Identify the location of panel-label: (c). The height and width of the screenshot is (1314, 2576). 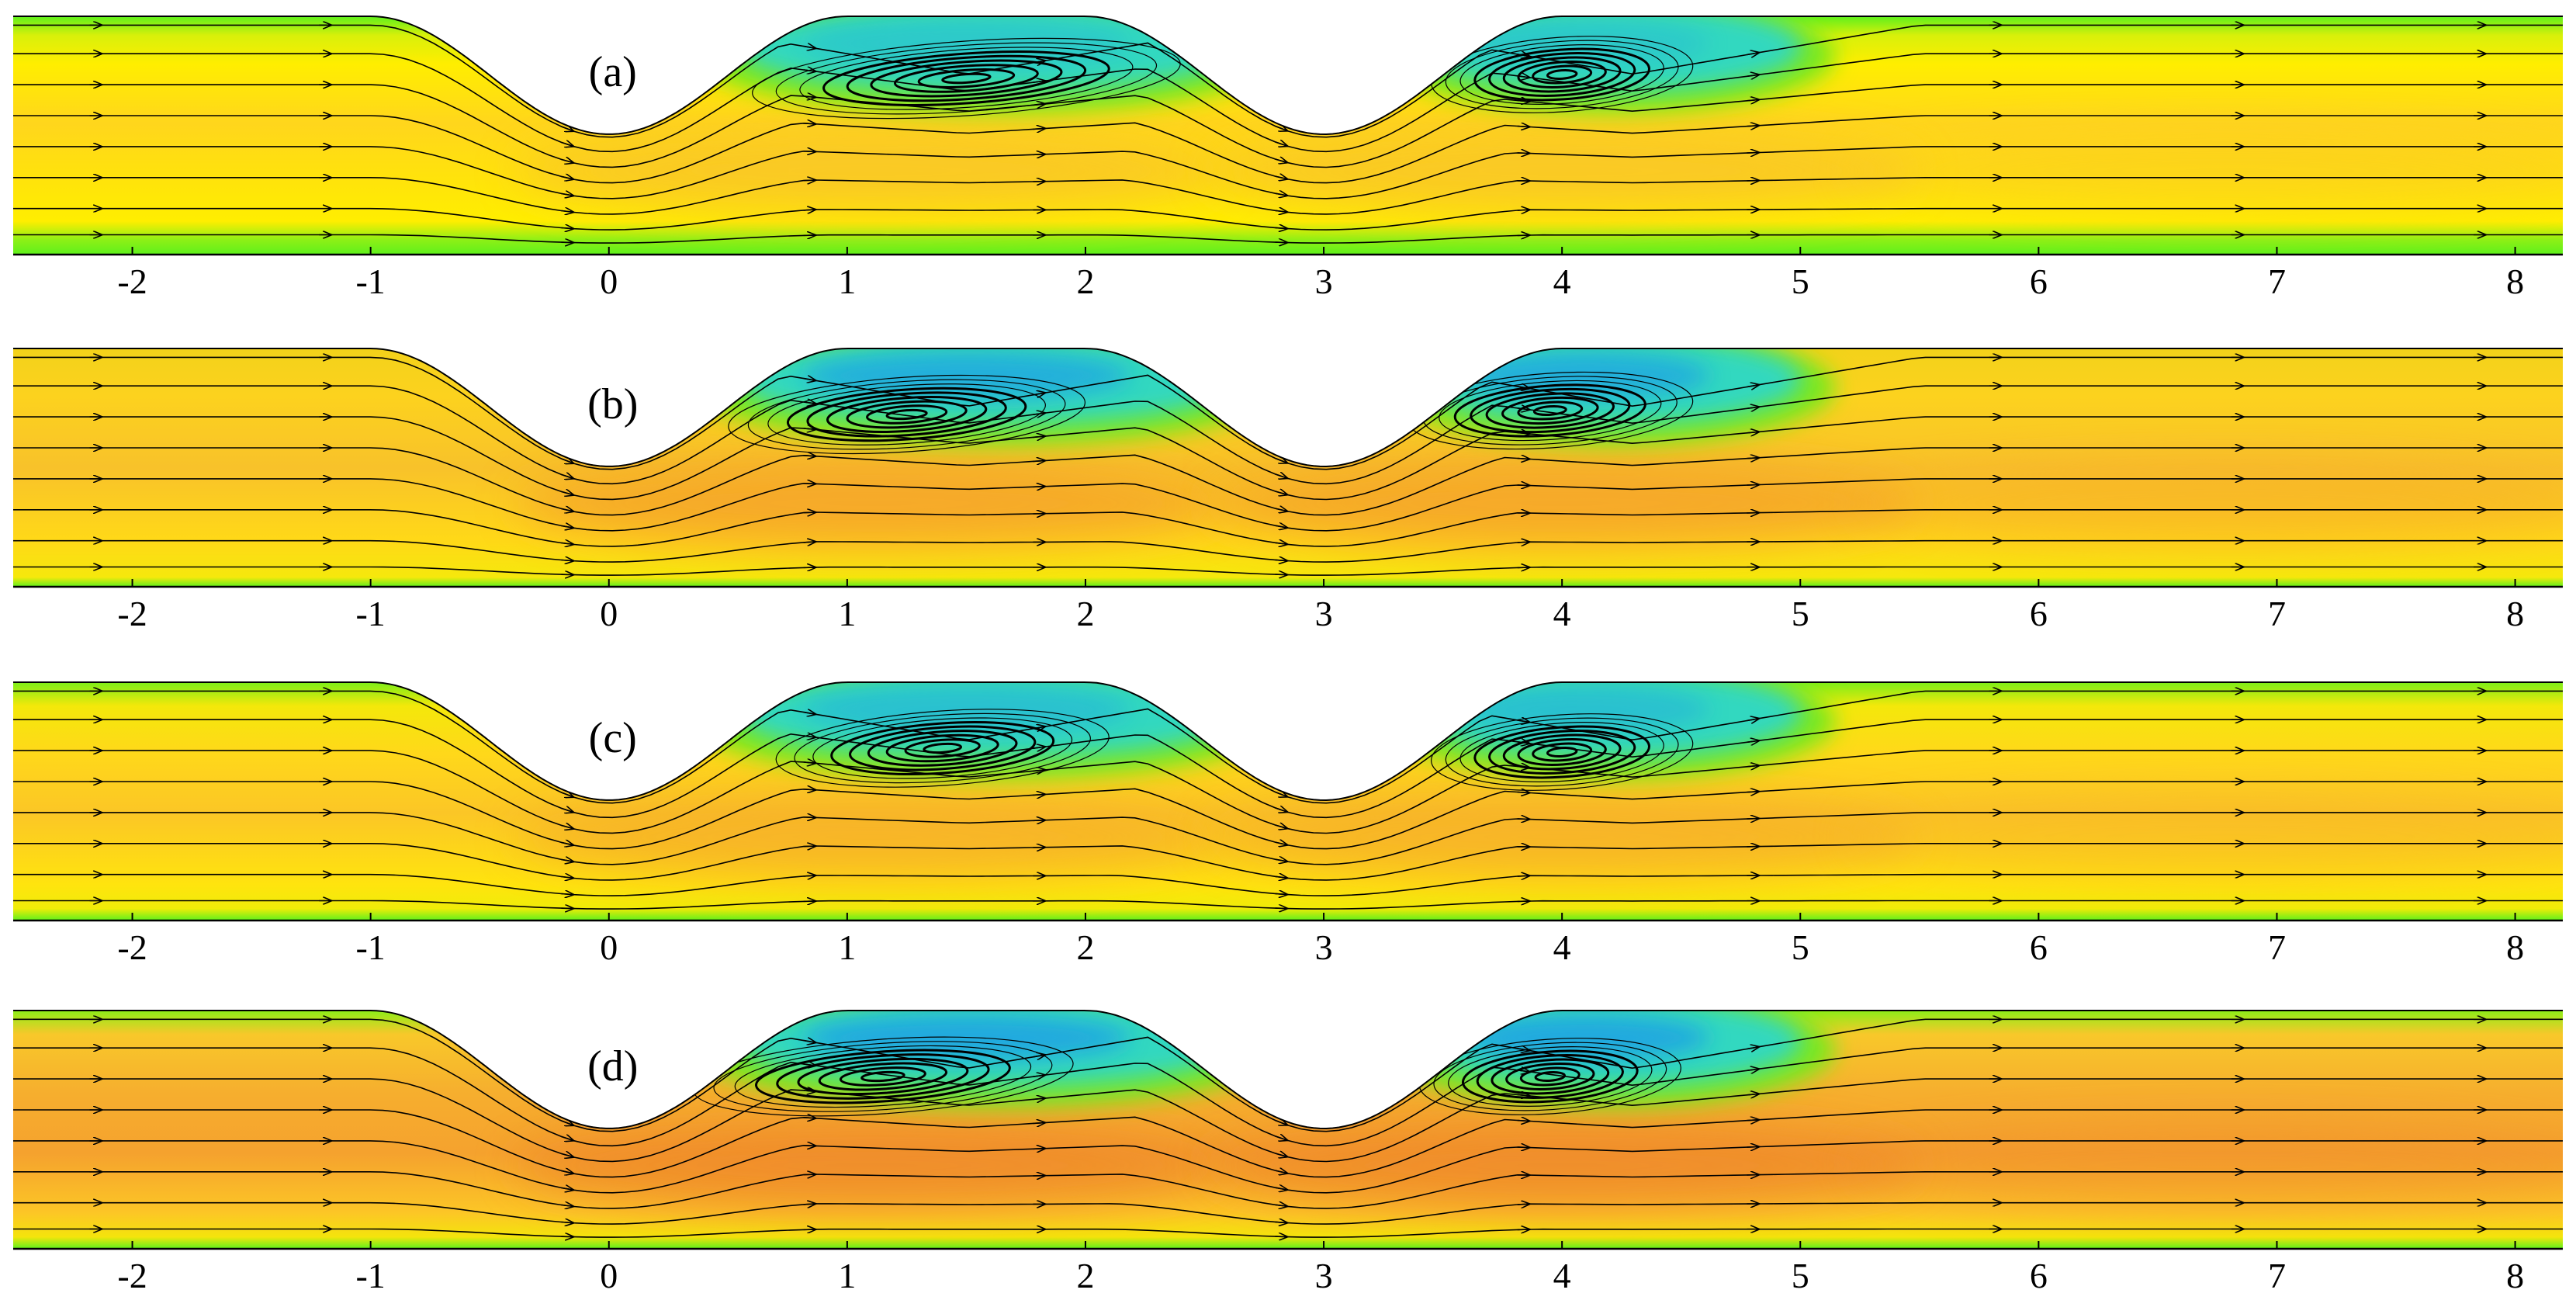
(613, 738).